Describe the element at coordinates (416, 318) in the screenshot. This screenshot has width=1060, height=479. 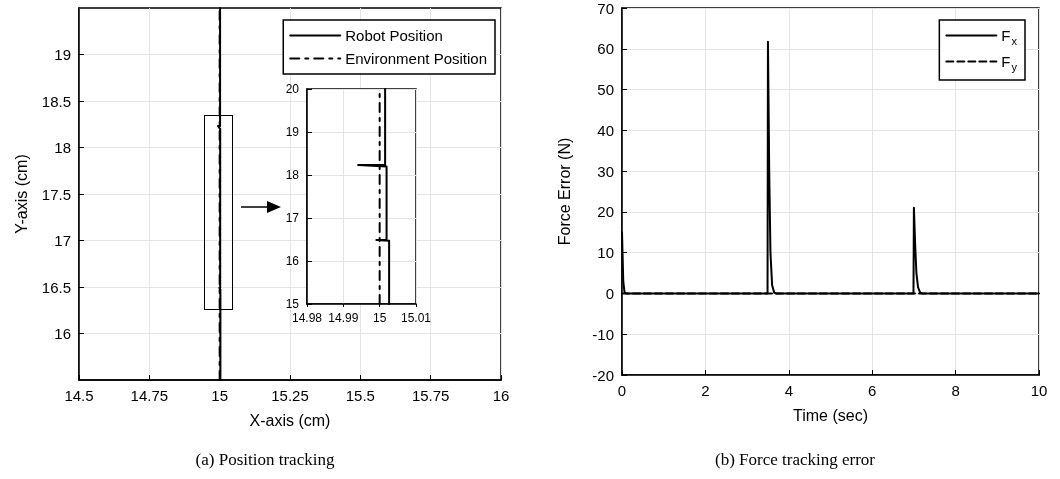
I see `x-tick-label: 15.01` at that location.